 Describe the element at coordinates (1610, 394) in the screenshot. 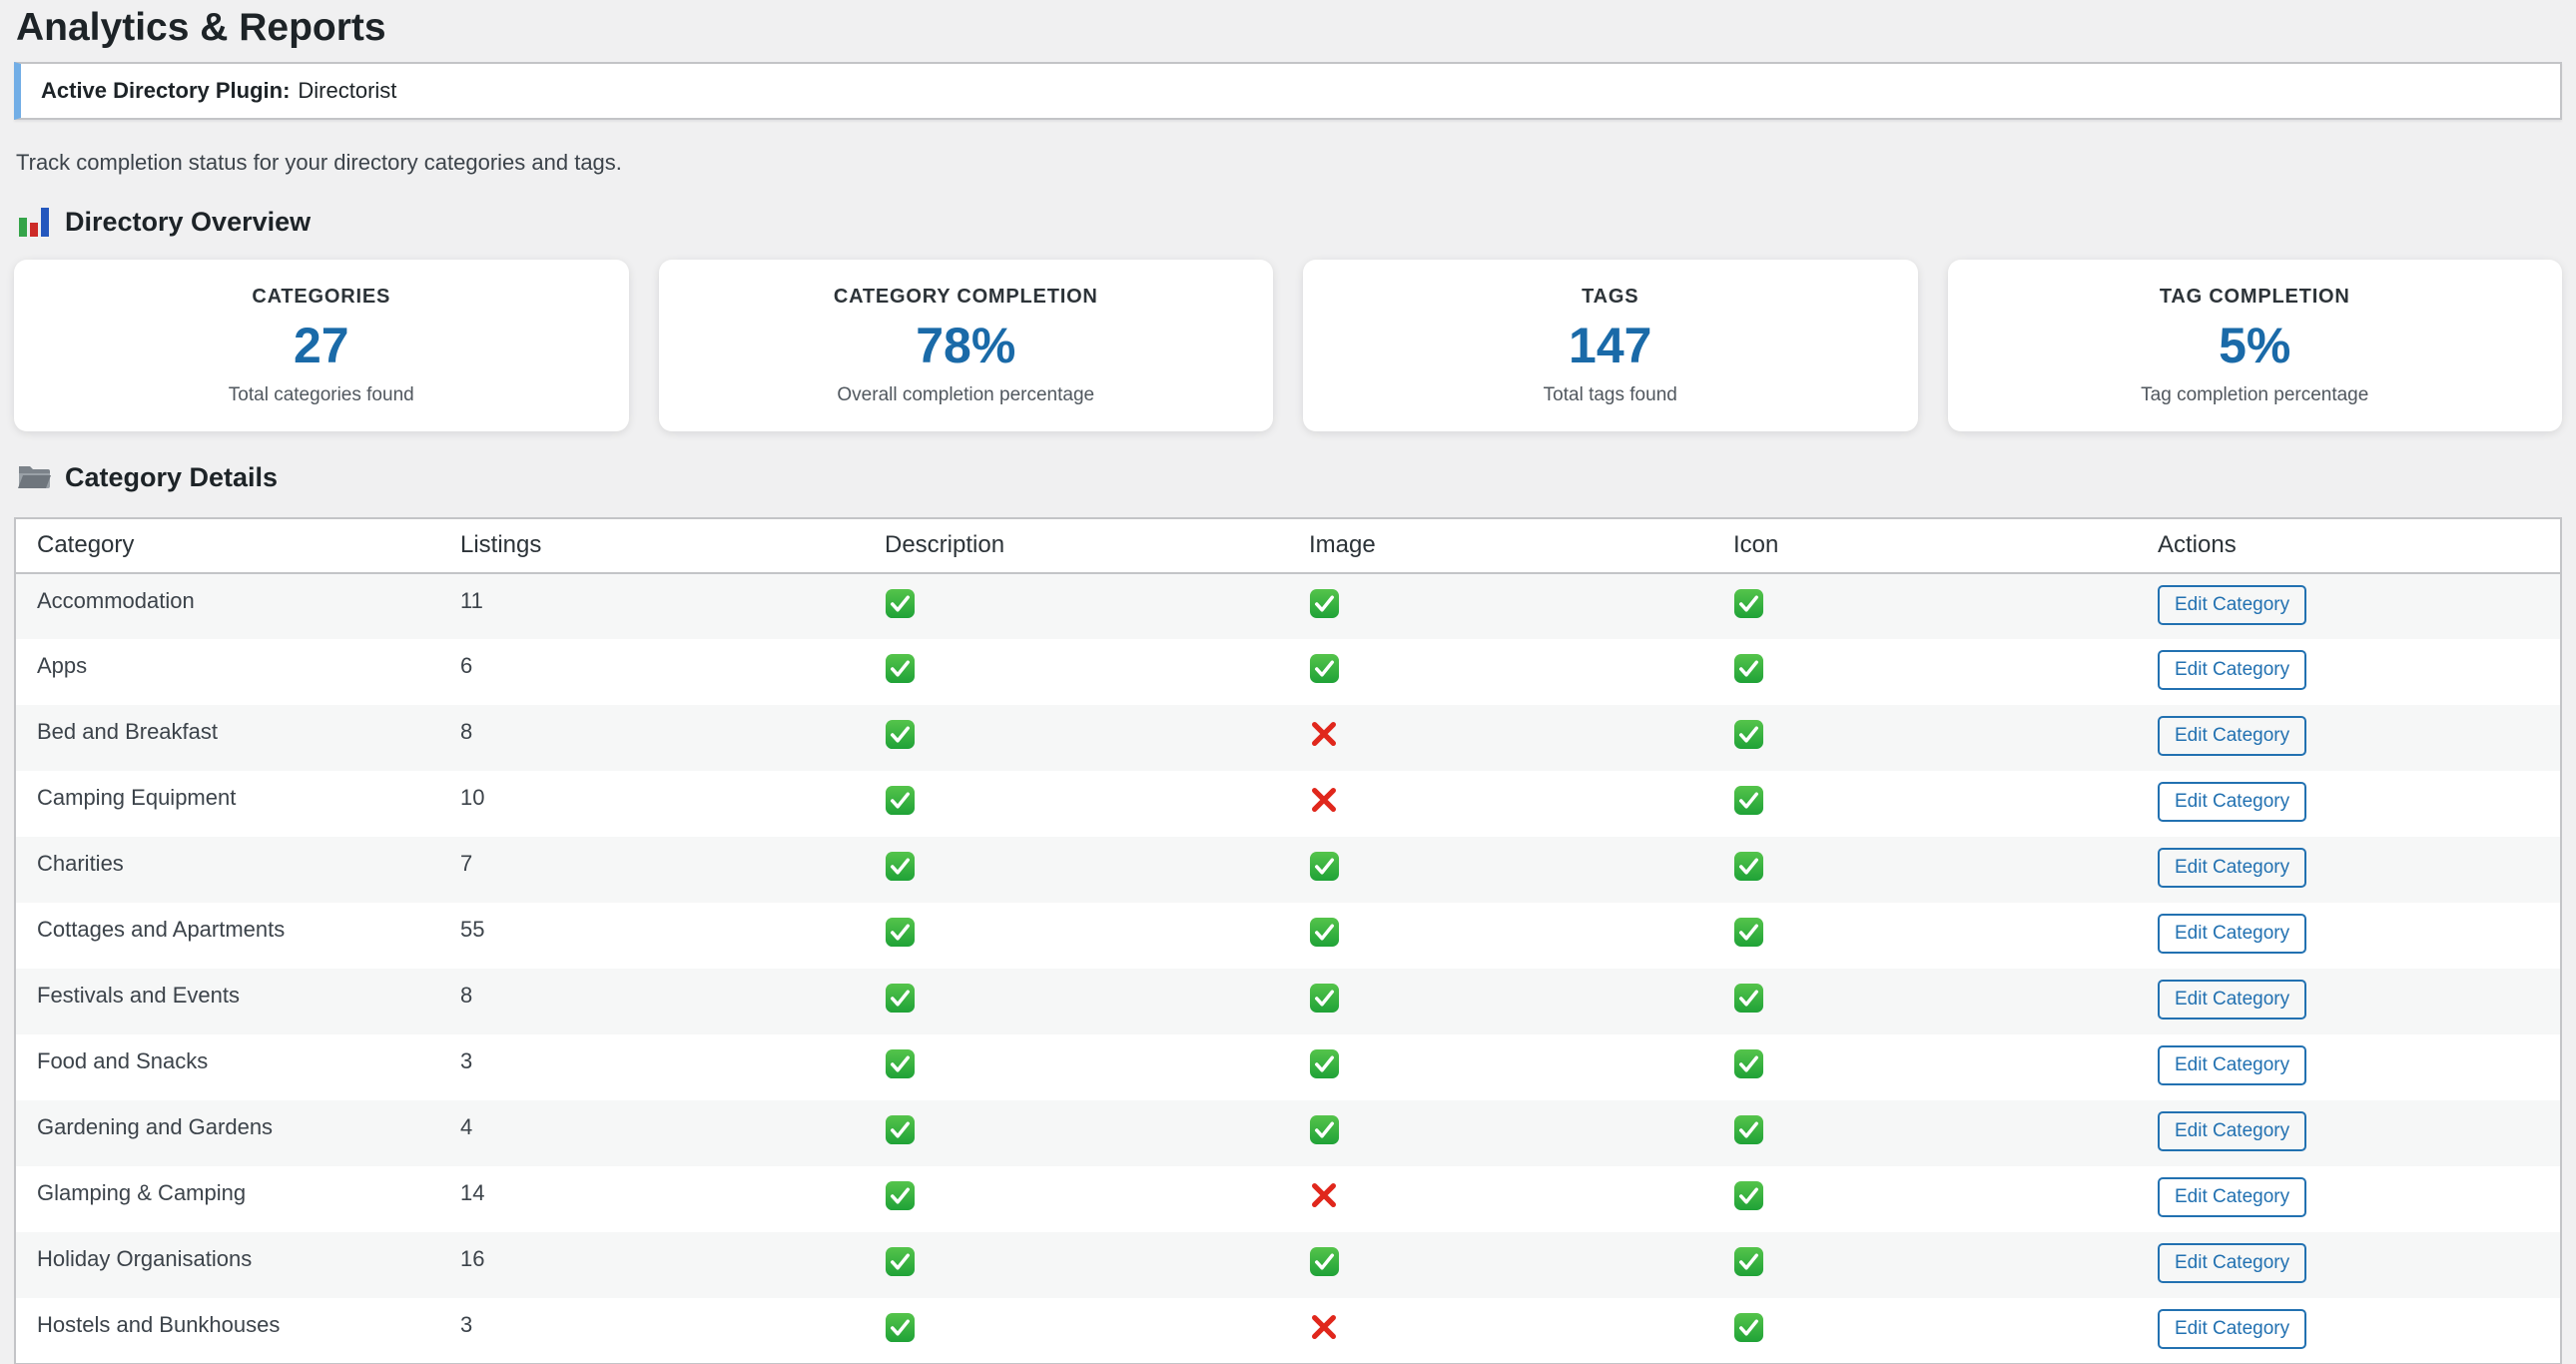

I see `stat-sublabel: Total tags found` at that location.